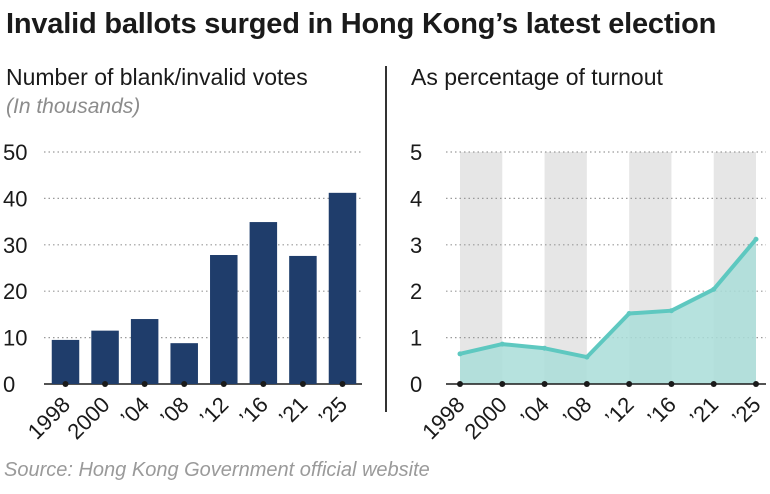 This screenshot has width=770, height=494. I want to click on y-tick-label: 50, so click(15, 152).